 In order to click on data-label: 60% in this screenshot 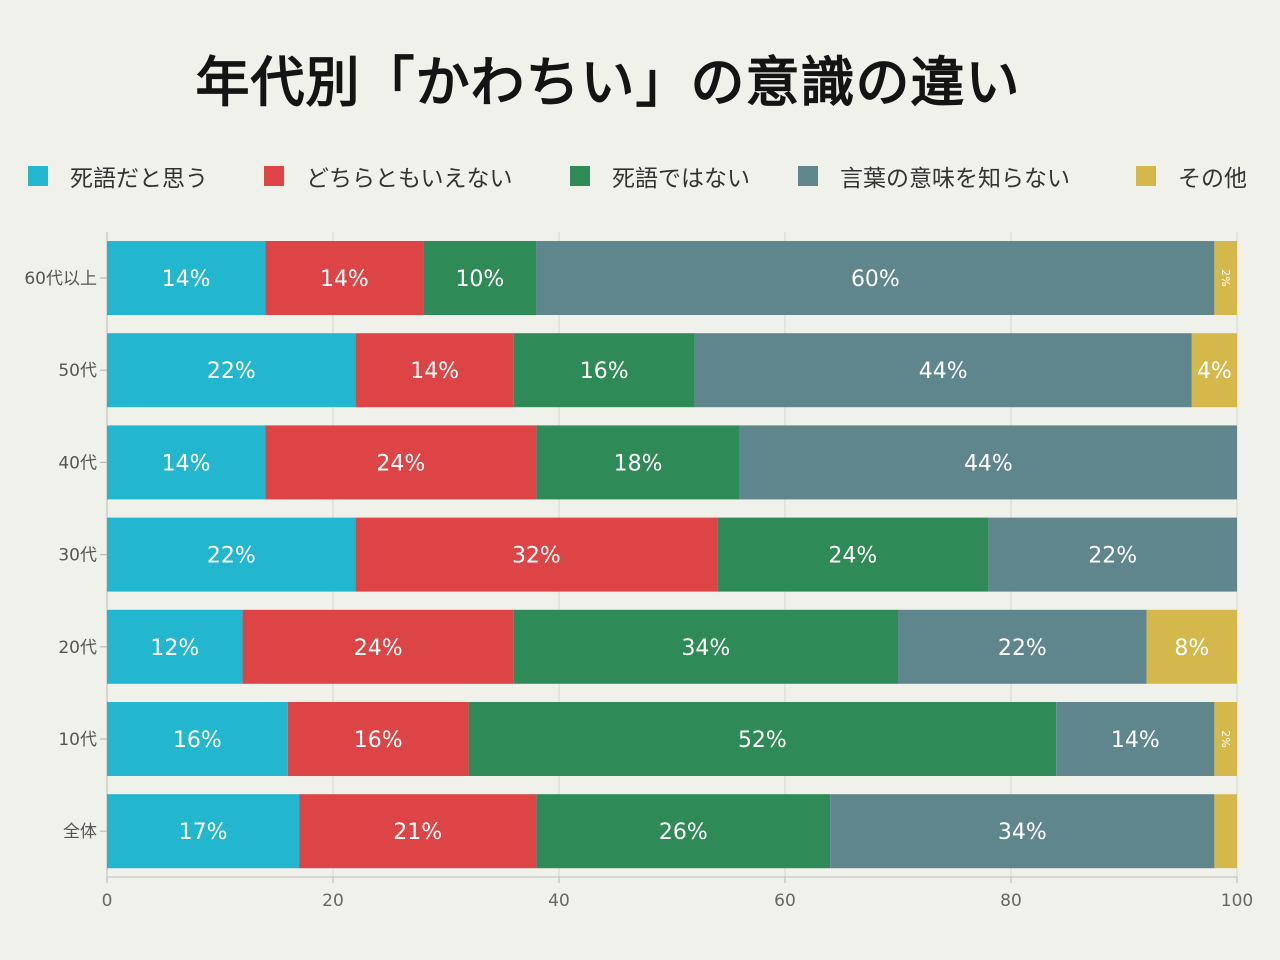, I will do `click(875, 279)`.